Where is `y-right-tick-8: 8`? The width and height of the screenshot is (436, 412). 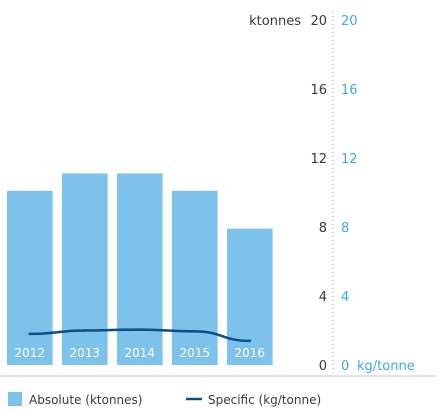 y-right-tick-8: 8 is located at coordinates (345, 228).